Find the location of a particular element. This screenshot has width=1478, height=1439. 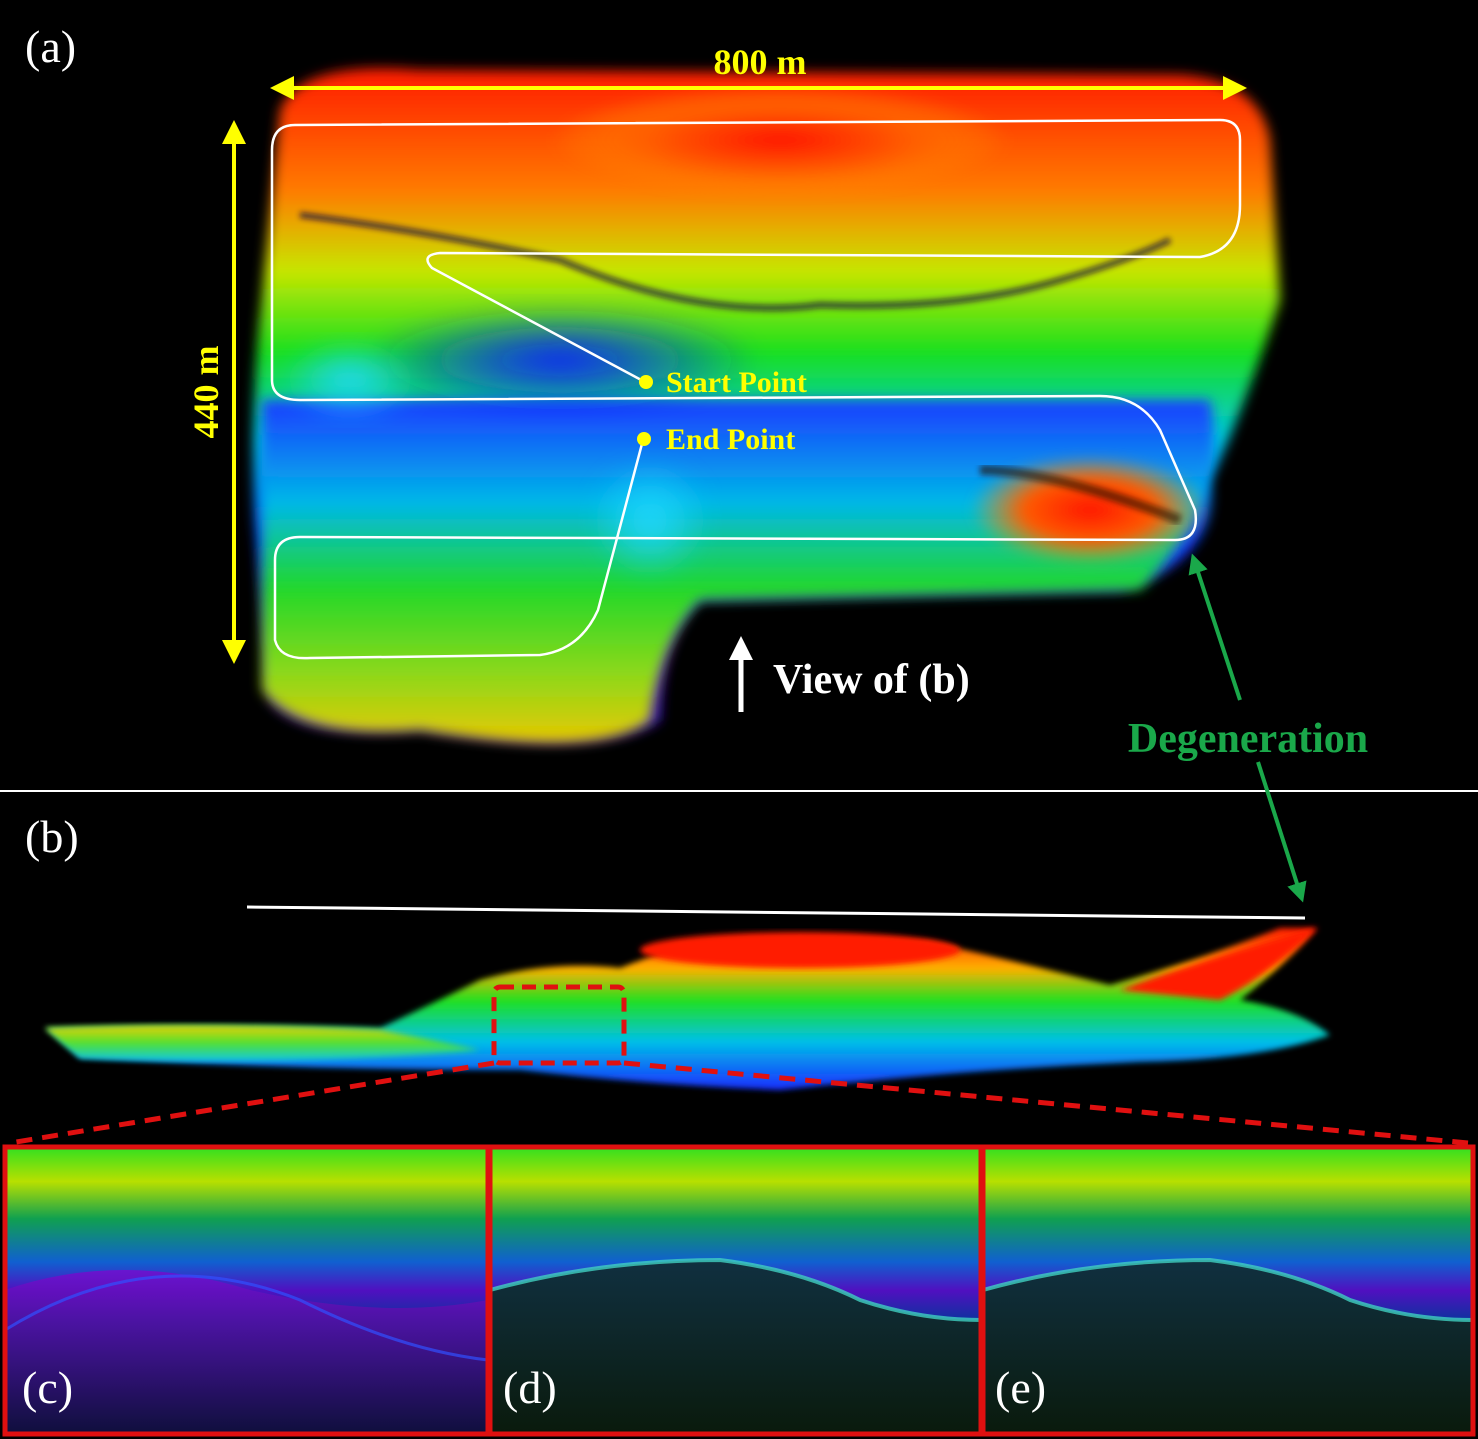

view-direction-arrow-icon is located at coordinates (741, 648).